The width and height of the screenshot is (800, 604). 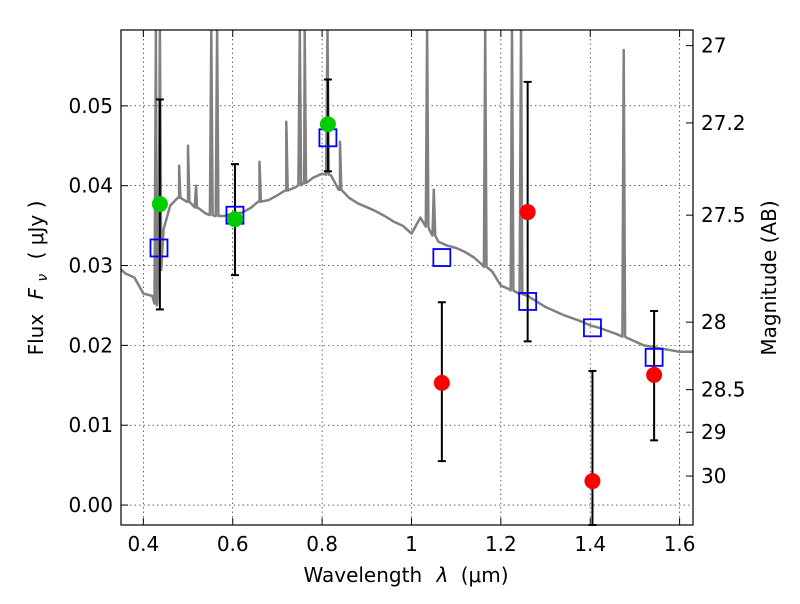 I want to click on y-axis-label-symbol: F, so click(x=36, y=293).